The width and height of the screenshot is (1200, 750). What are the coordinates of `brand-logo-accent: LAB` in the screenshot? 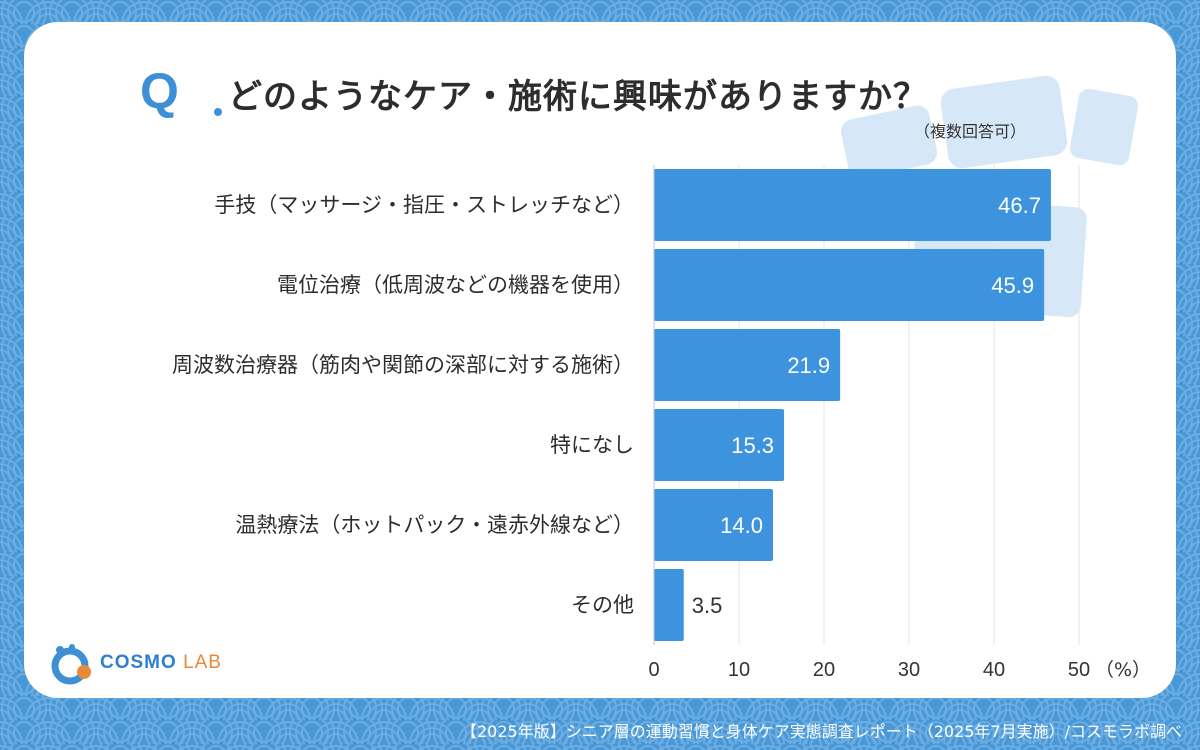 It's located at (202, 662).